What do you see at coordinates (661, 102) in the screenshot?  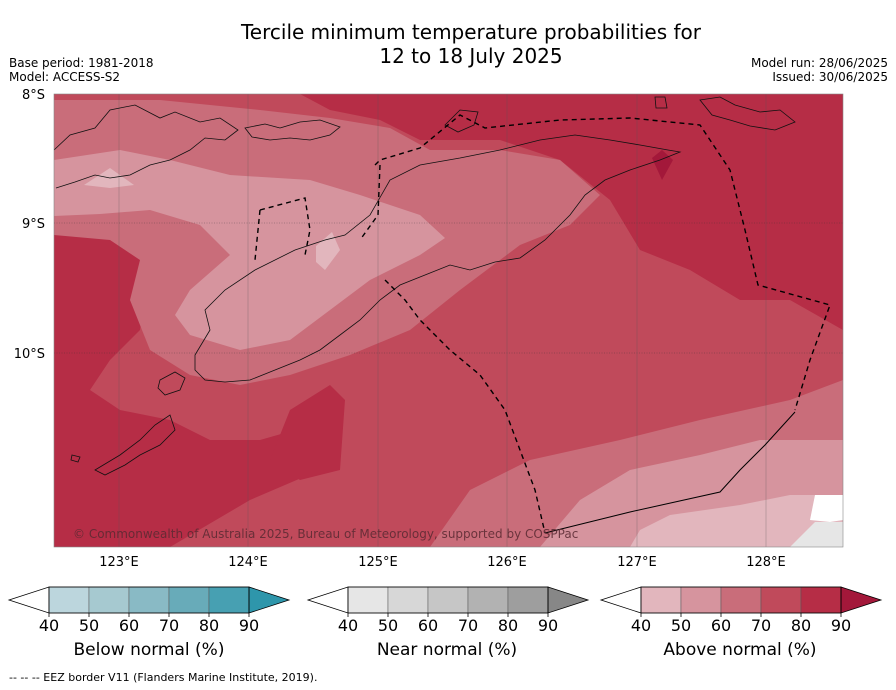 I see `small-island-coastline` at bounding box center [661, 102].